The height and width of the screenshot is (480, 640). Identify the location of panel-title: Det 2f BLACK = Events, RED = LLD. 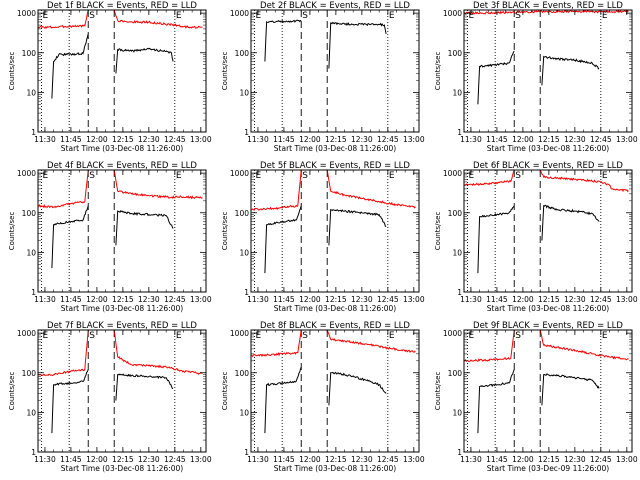
(335, 6).